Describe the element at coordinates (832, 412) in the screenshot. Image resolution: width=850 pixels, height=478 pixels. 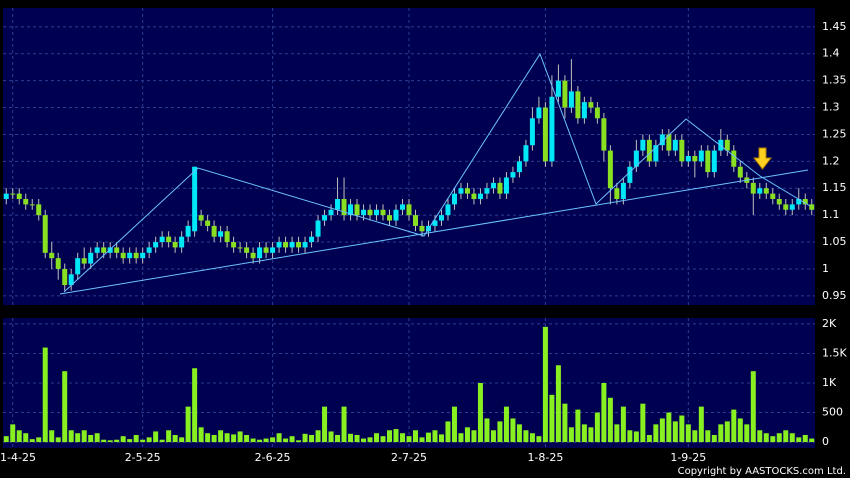
I see `y-tick-label: 500` at that location.